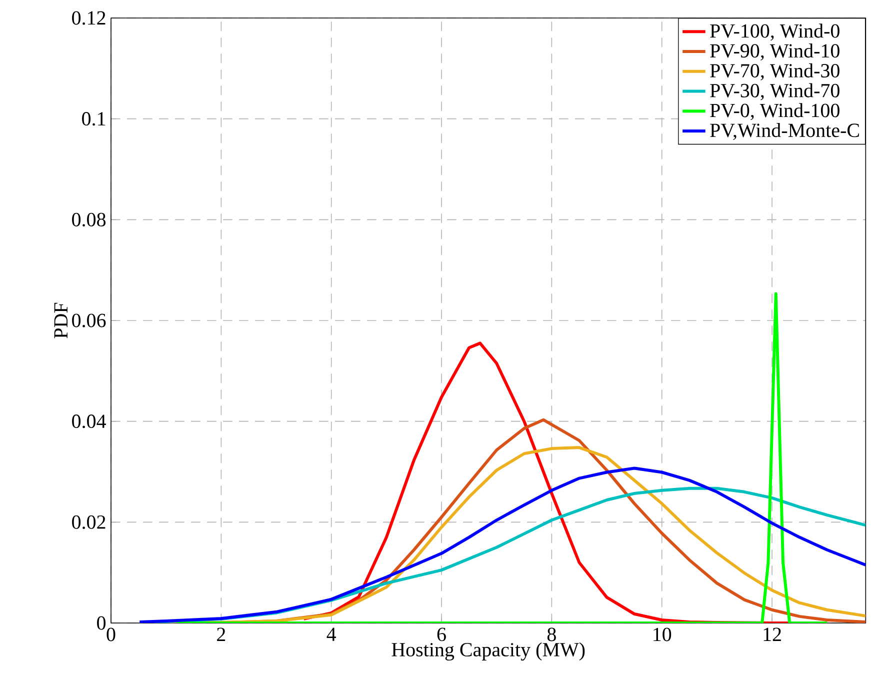 This screenshot has width=871, height=686. Describe the element at coordinates (441, 635) in the screenshot. I see `x-tick-label: 6` at that location.